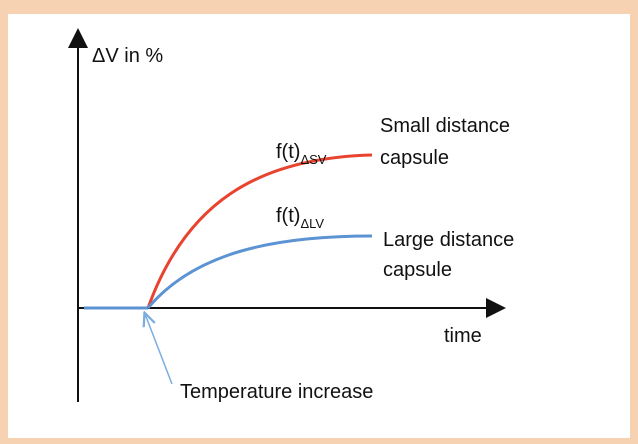 This screenshot has height=444, width=638. Describe the element at coordinates (127, 56) in the screenshot. I see `y-axis-label: ΔV in %` at that location.